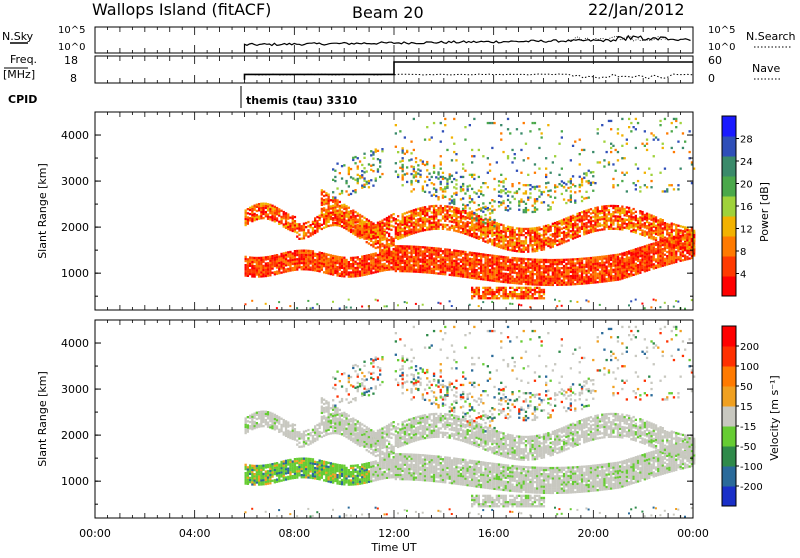  I want to click on frequency-trace, so click(469, 71).